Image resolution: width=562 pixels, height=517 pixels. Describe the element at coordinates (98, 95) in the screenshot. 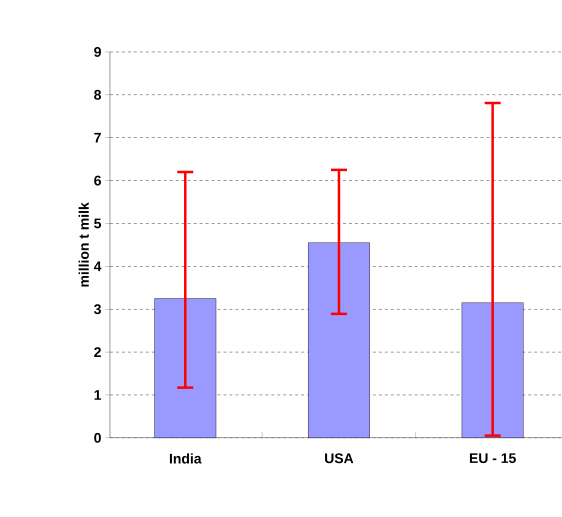

I see `y-tick-label: 8` at that location.